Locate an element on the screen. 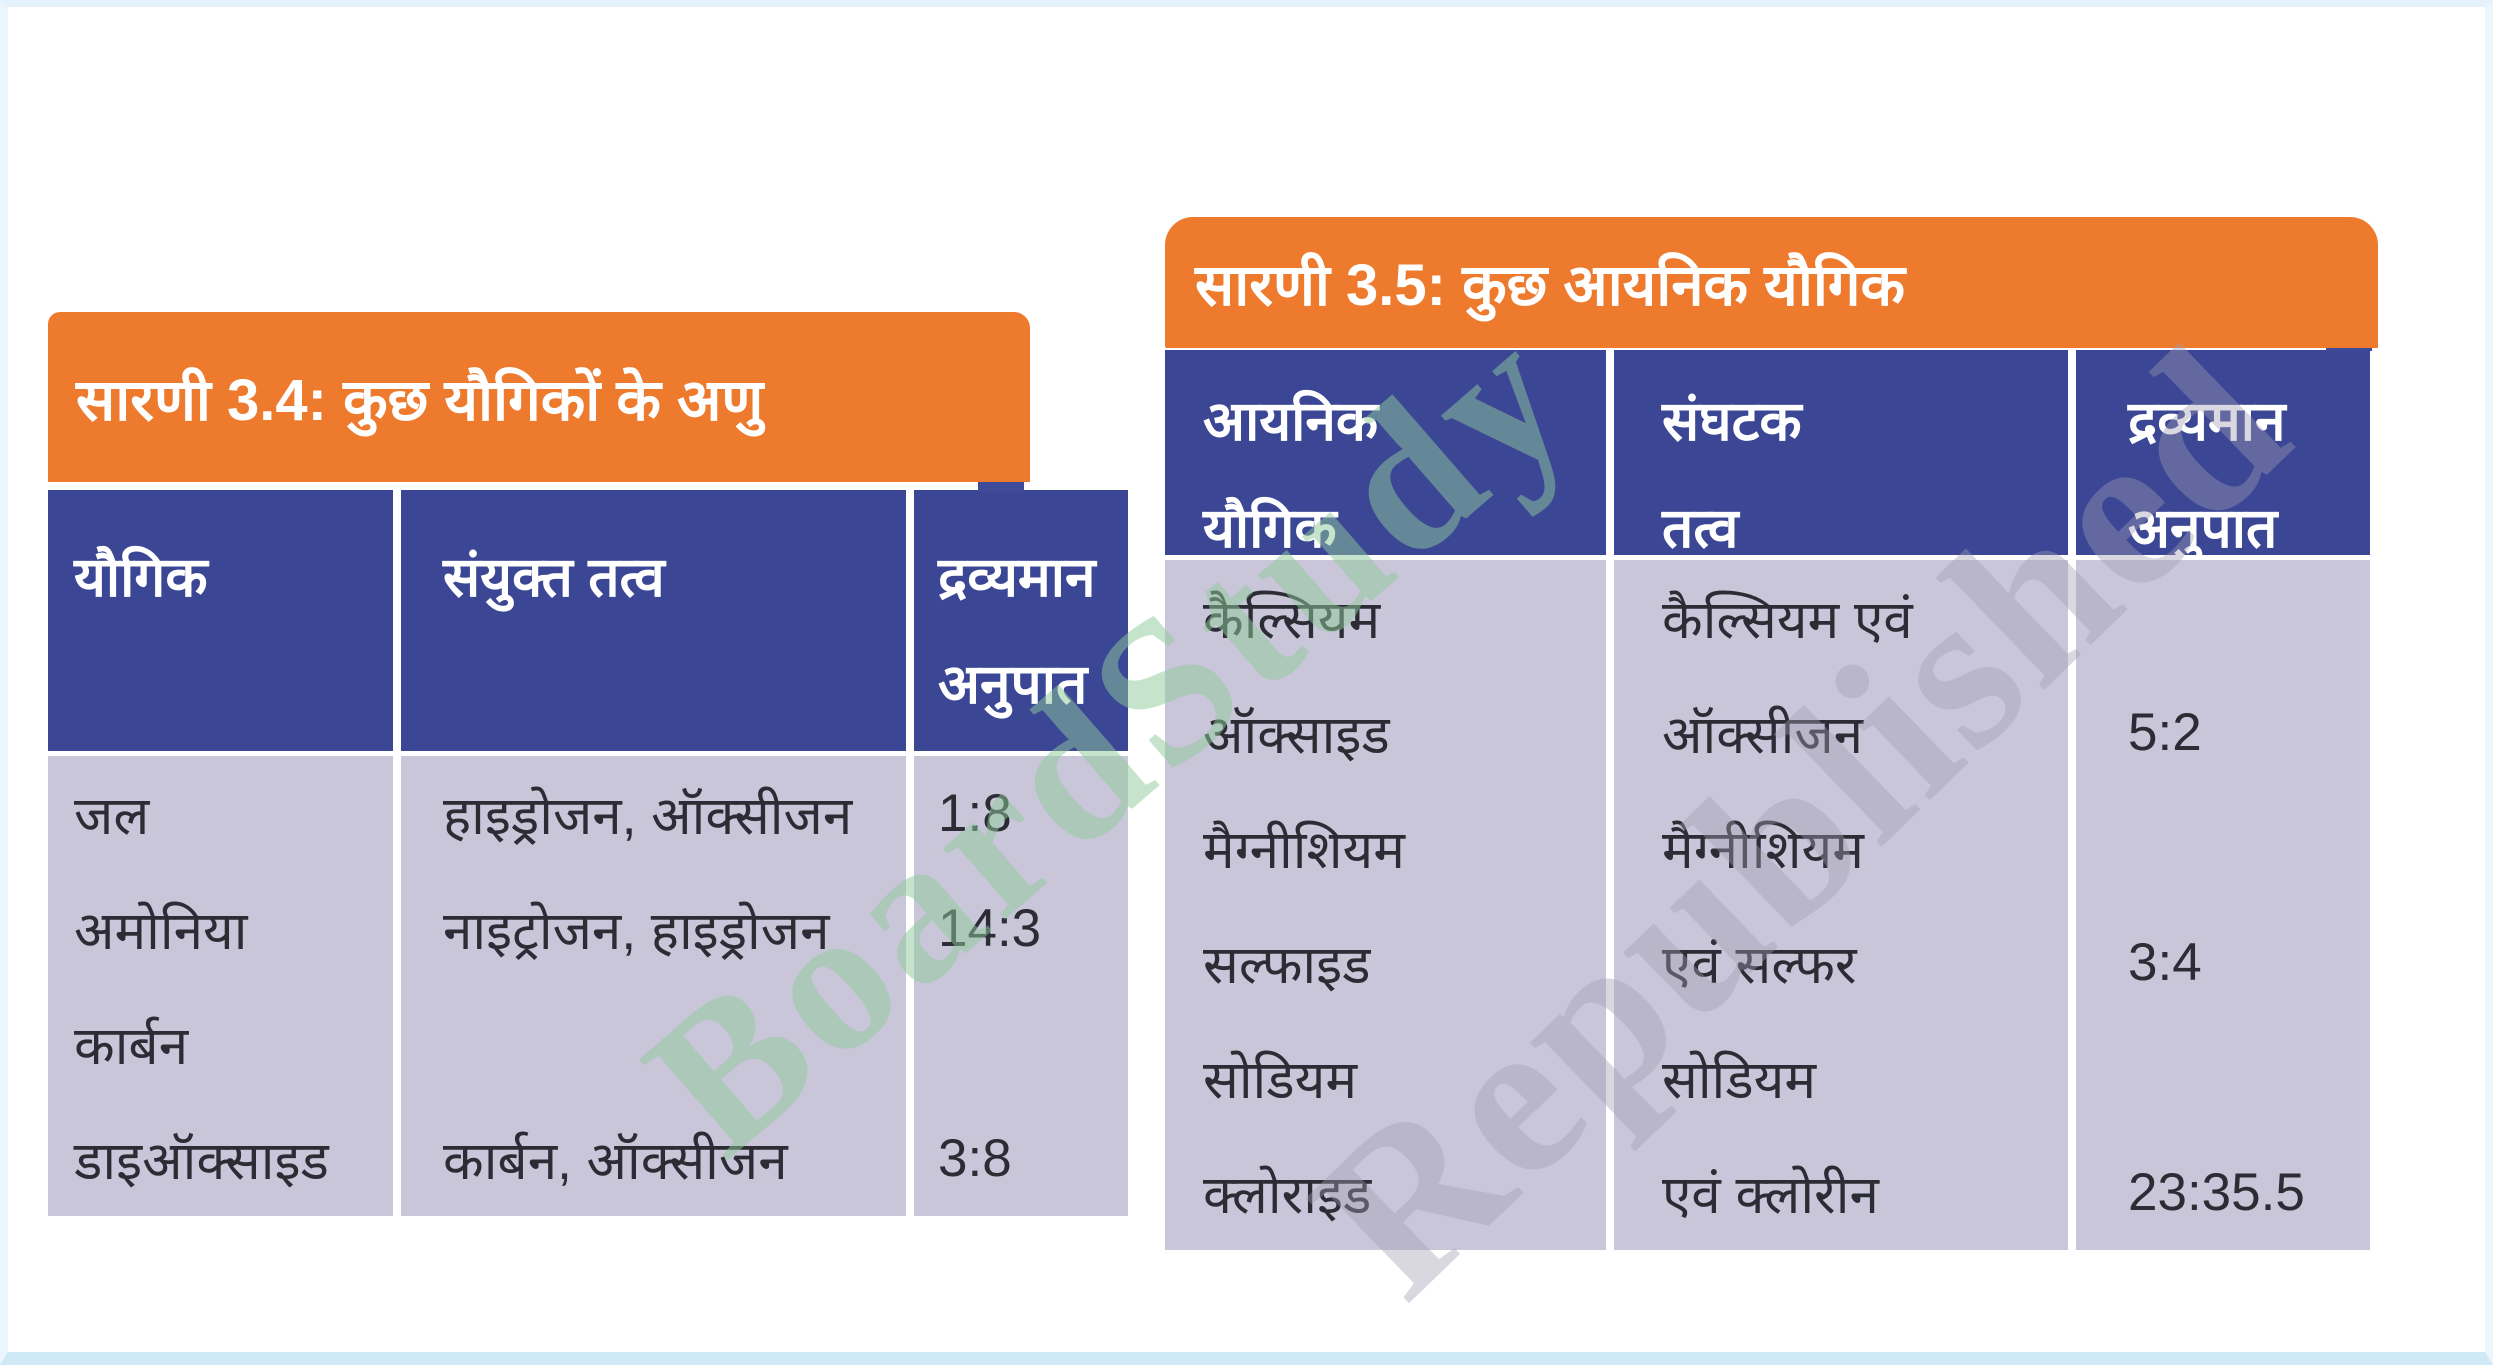 This screenshot has width=2493, height=1365. table-3-4-header-combined-elements: संयुक्त तत्व is located at coordinates (653, 623).